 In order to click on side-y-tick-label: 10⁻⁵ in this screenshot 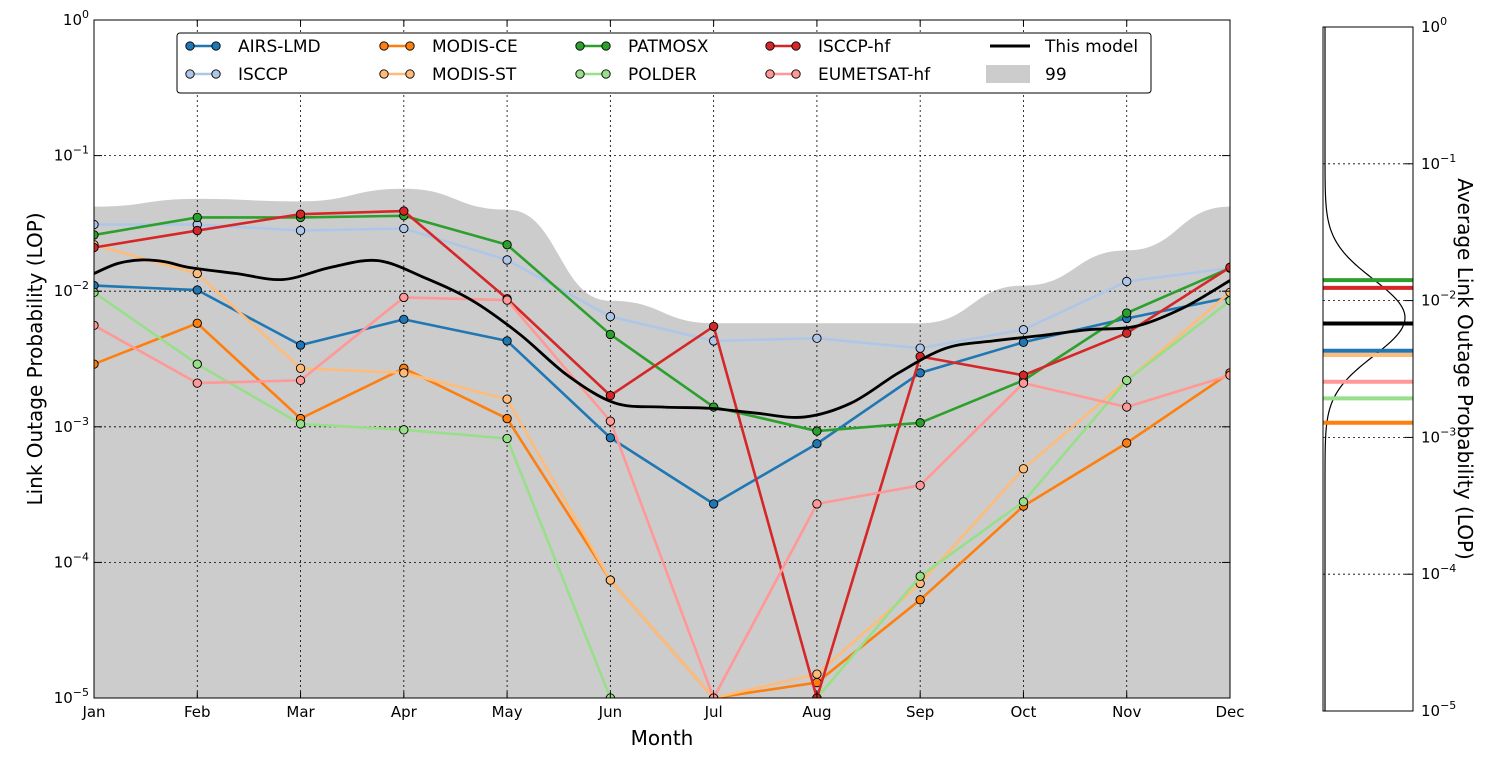, I will do `click(1438, 709)`.